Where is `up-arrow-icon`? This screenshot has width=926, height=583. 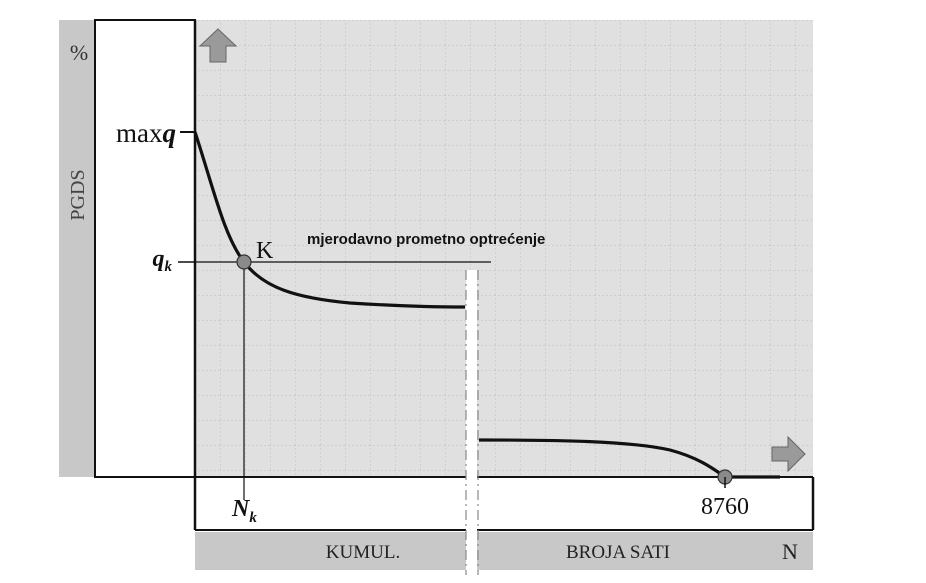
up-arrow-icon is located at coordinates (218, 45).